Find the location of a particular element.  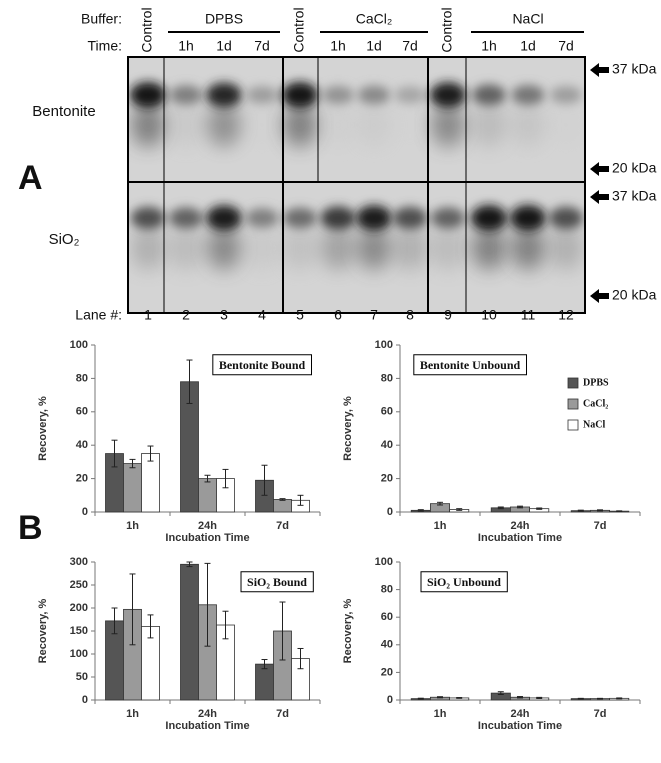

legend-label: CaCl₂ is located at coordinates (595, 403).